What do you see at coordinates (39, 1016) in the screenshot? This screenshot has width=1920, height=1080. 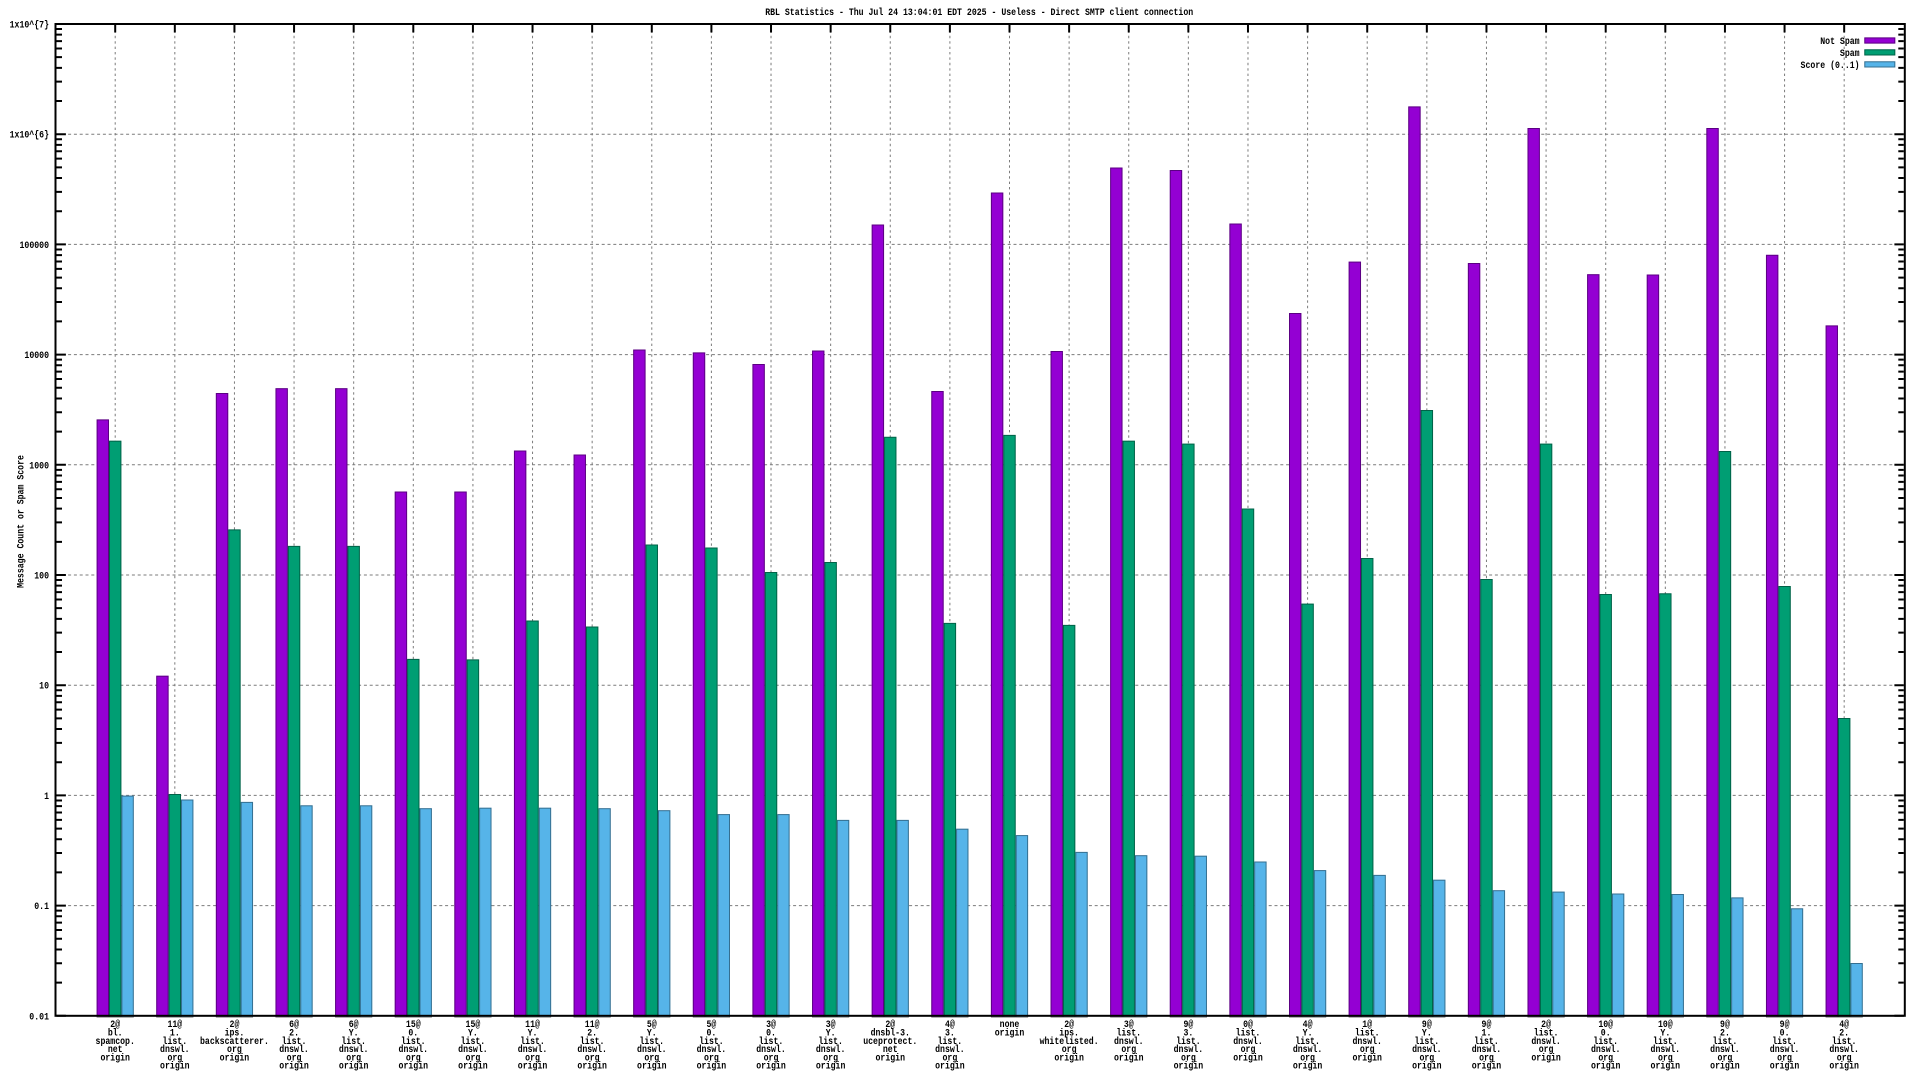 I see `svg-text: 0.01` at bounding box center [39, 1016].